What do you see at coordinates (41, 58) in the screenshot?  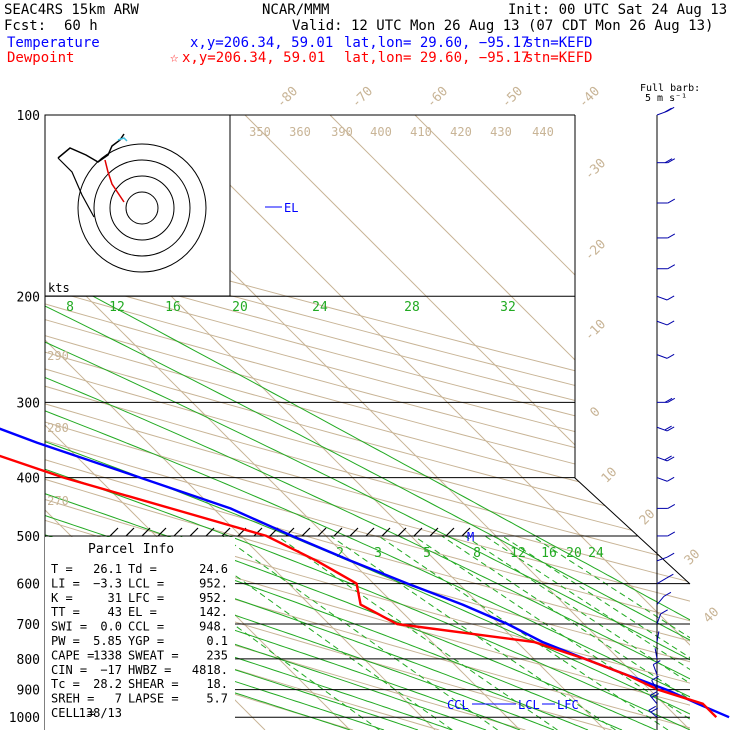 I see `dewpoint-legend-label: Dewpoint` at bounding box center [41, 58].